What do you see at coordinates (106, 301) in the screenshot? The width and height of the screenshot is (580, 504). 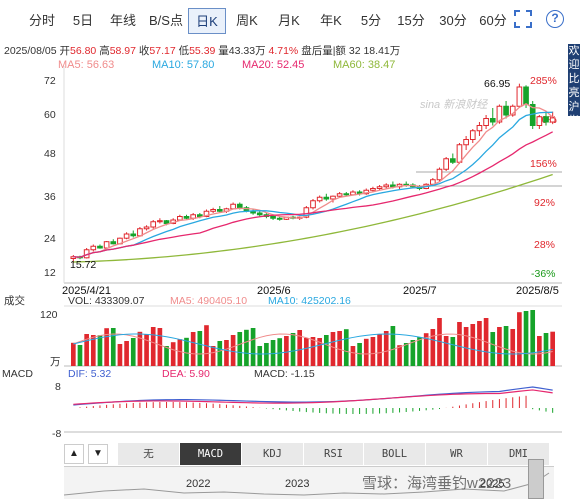 I see `volume-vol: VOL: 433309.07` at bounding box center [106, 301].